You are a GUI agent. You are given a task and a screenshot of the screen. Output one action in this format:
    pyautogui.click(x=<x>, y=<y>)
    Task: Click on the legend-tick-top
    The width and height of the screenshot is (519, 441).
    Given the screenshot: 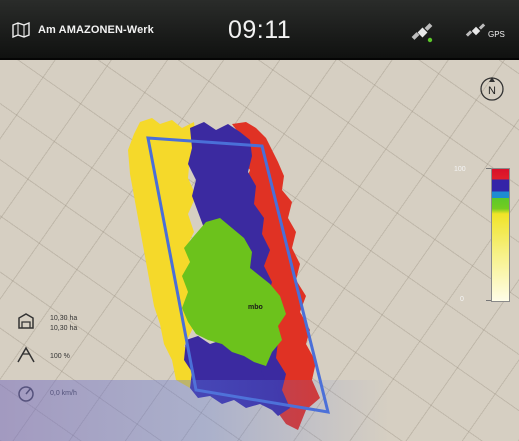 What is the action you would take?
    pyautogui.click(x=488, y=168)
    